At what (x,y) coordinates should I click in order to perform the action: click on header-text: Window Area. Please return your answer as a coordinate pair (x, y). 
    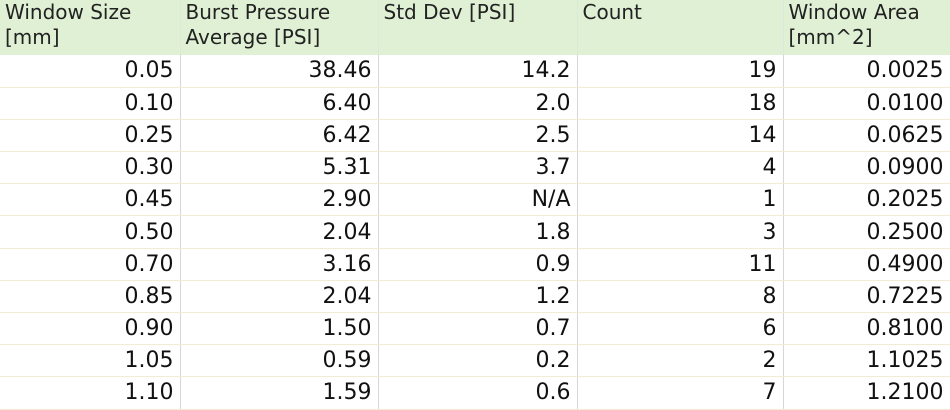
    Looking at the image, I should click on (854, 12).